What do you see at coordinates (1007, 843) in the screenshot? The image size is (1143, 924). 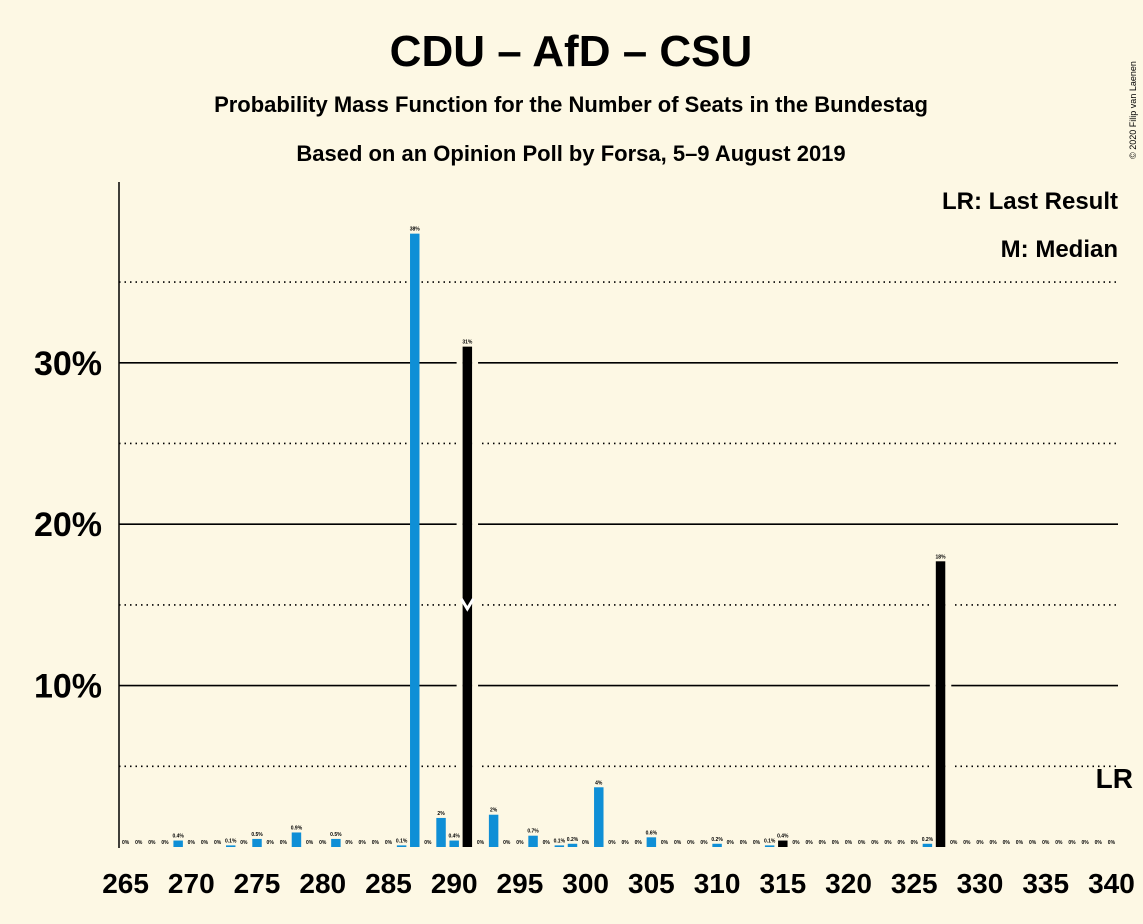 I see `data-label-seat-332: 0%` at bounding box center [1007, 843].